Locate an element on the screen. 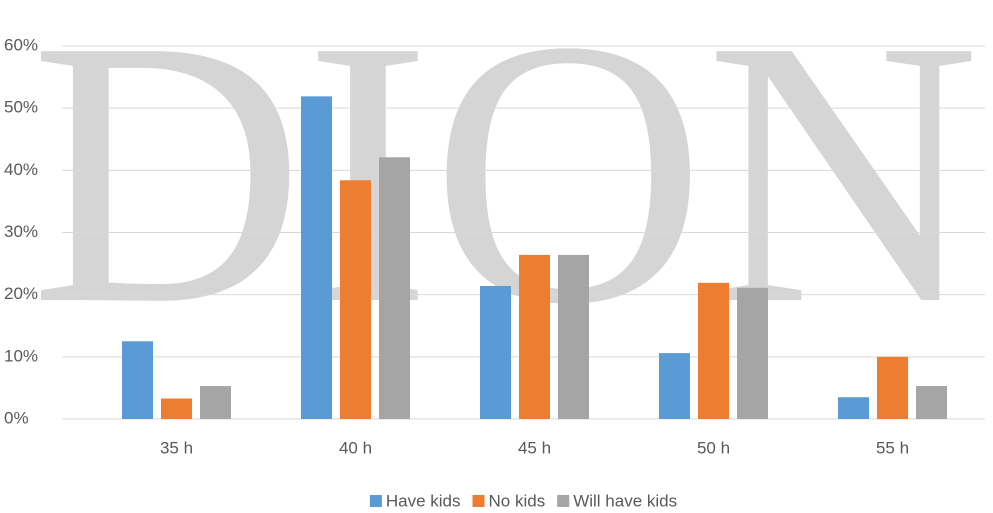 Image resolution: width=993 pixels, height=513 pixels. x-tick-label: 35 h is located at coordinates (176, 447).